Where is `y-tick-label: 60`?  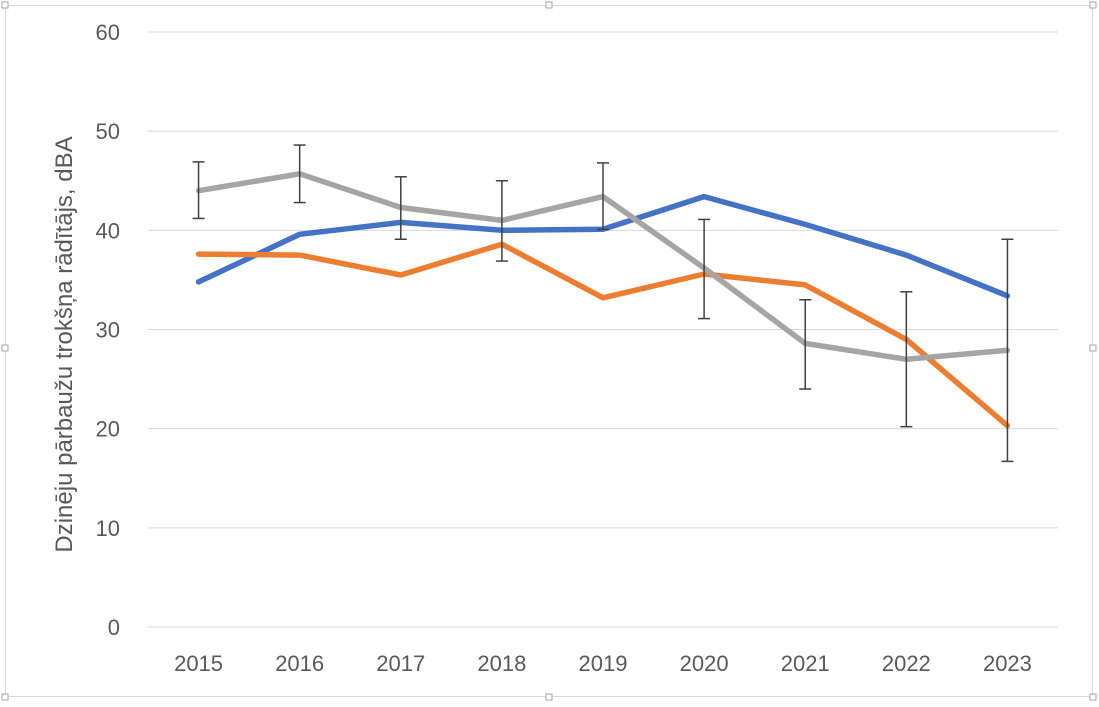 y-tick-label: 60 is located at coordinates (108, 32).